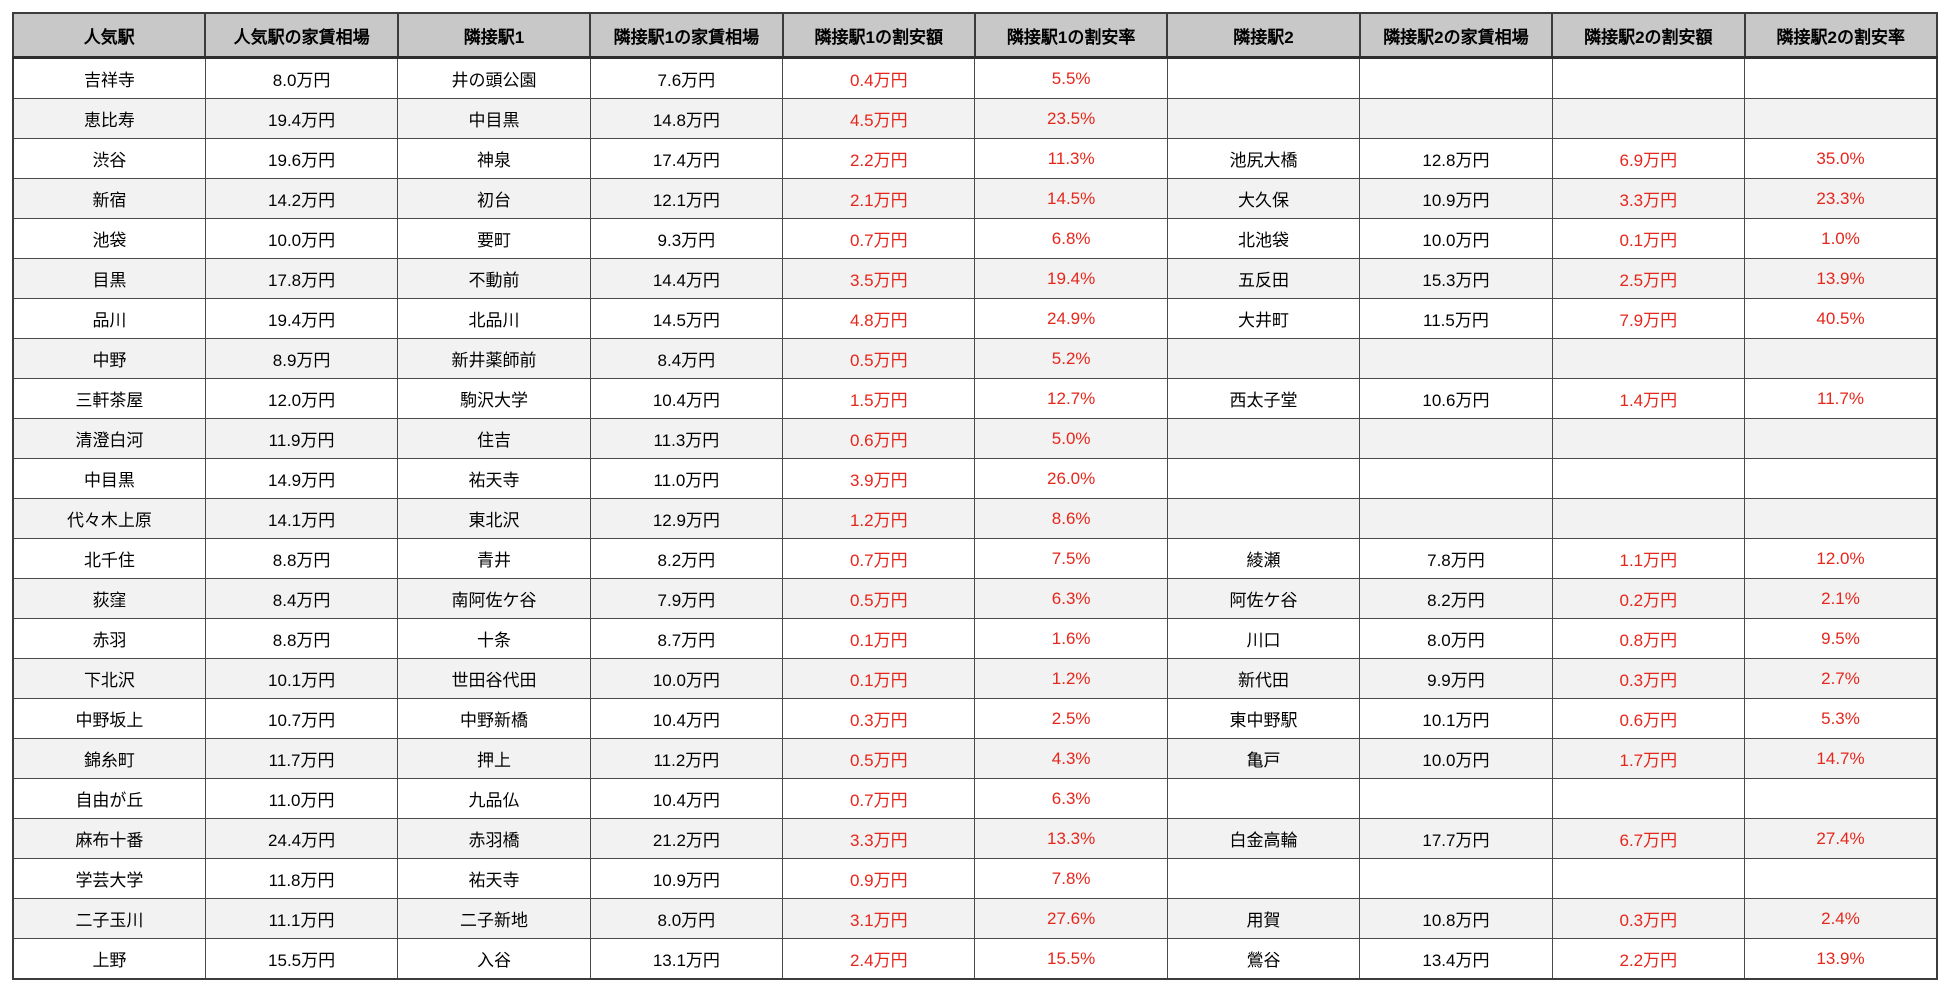 Image resolution: width=1950 pixels, height=992 pixels. Describe the element at coordinates (1071, 398) in the screenshot. I see `table-cell: 12.7%` at that location.